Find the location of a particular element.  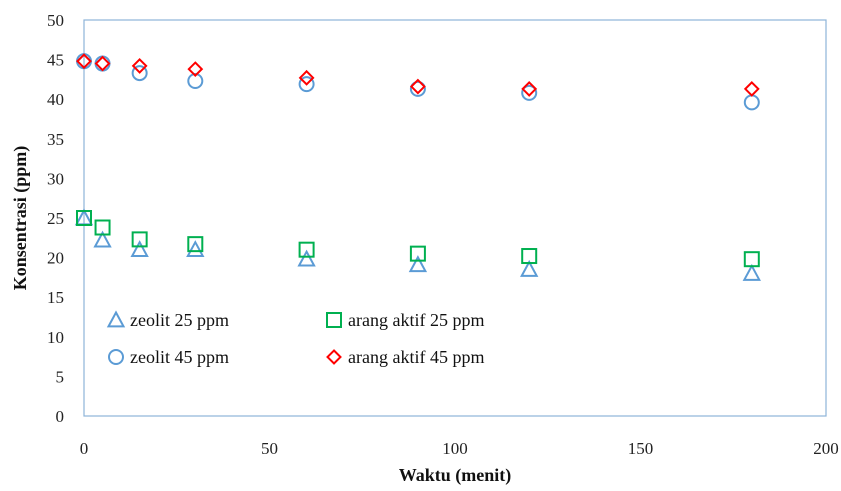

y-tick-label: 35 is located at coordinates (55, 139).